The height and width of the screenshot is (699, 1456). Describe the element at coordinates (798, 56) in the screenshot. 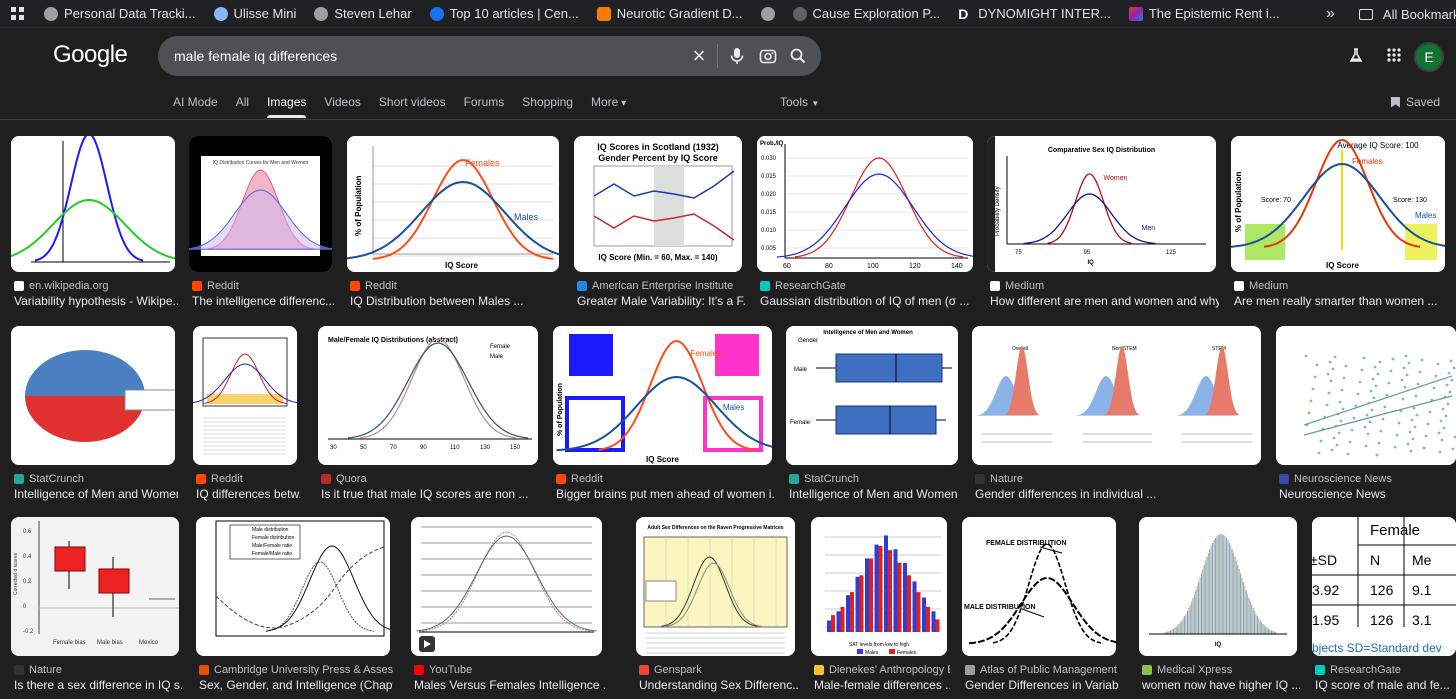

I see `search-icon` at that location.